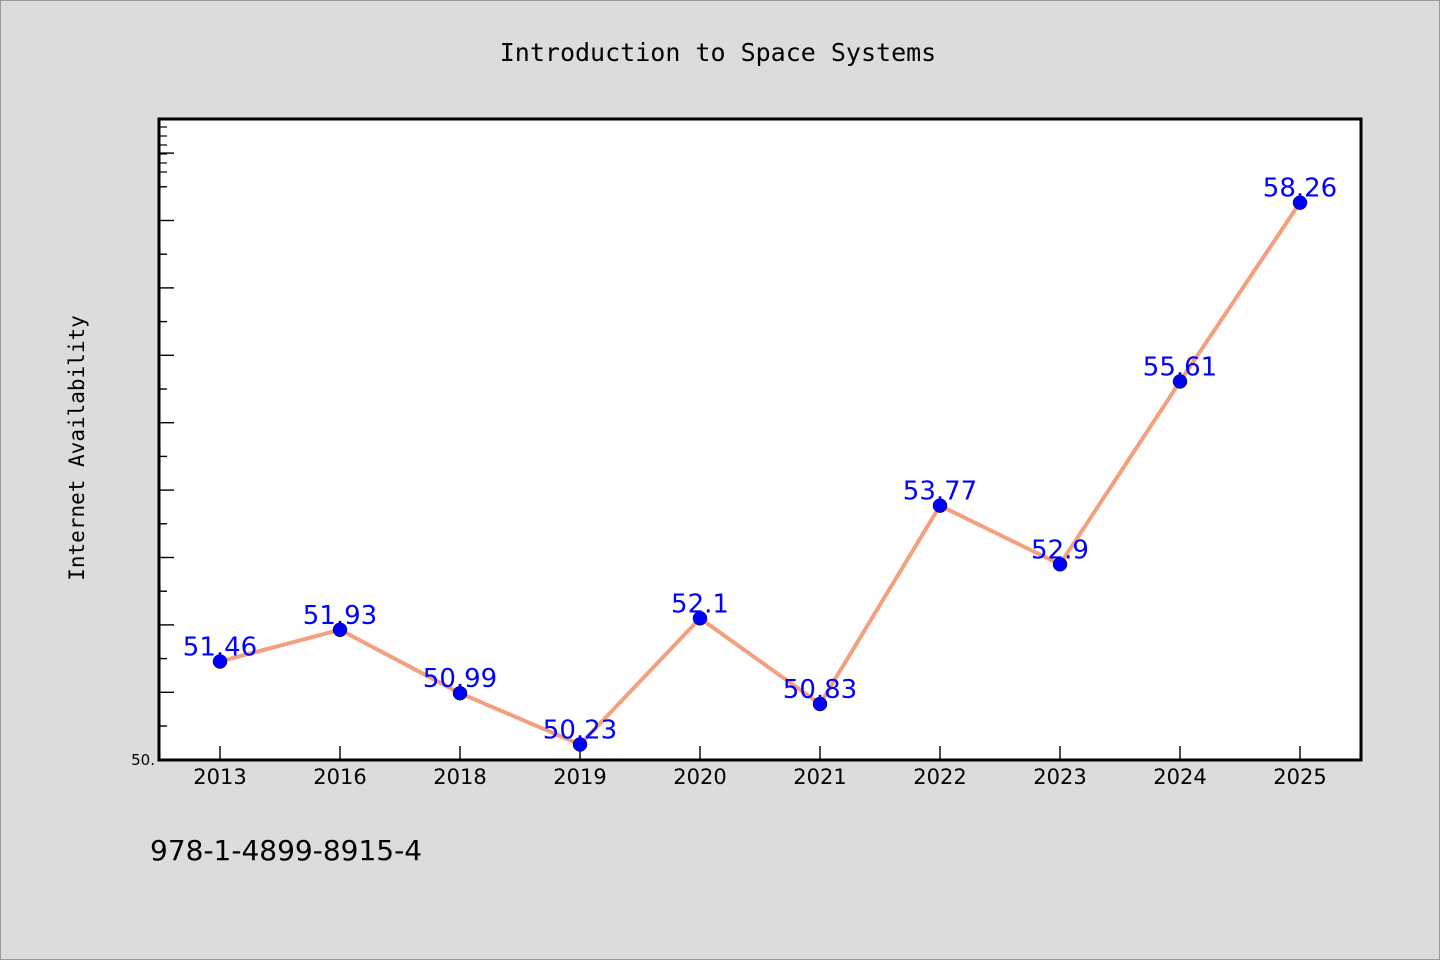  I want to click on data-label: 50.83, so click(820, 690).